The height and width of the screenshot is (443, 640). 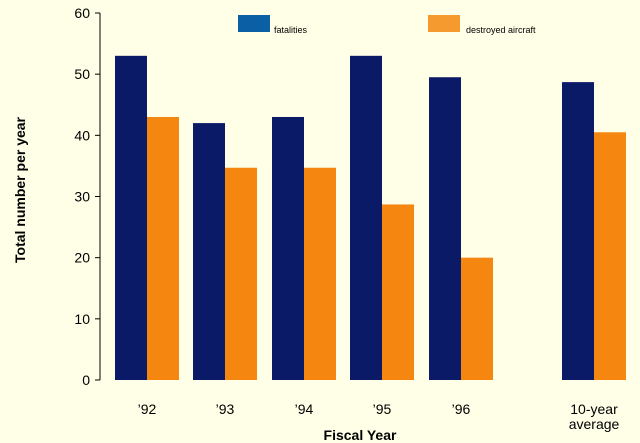 I want to click on legend-swatch-fatalities, so click(x=254, y=23).